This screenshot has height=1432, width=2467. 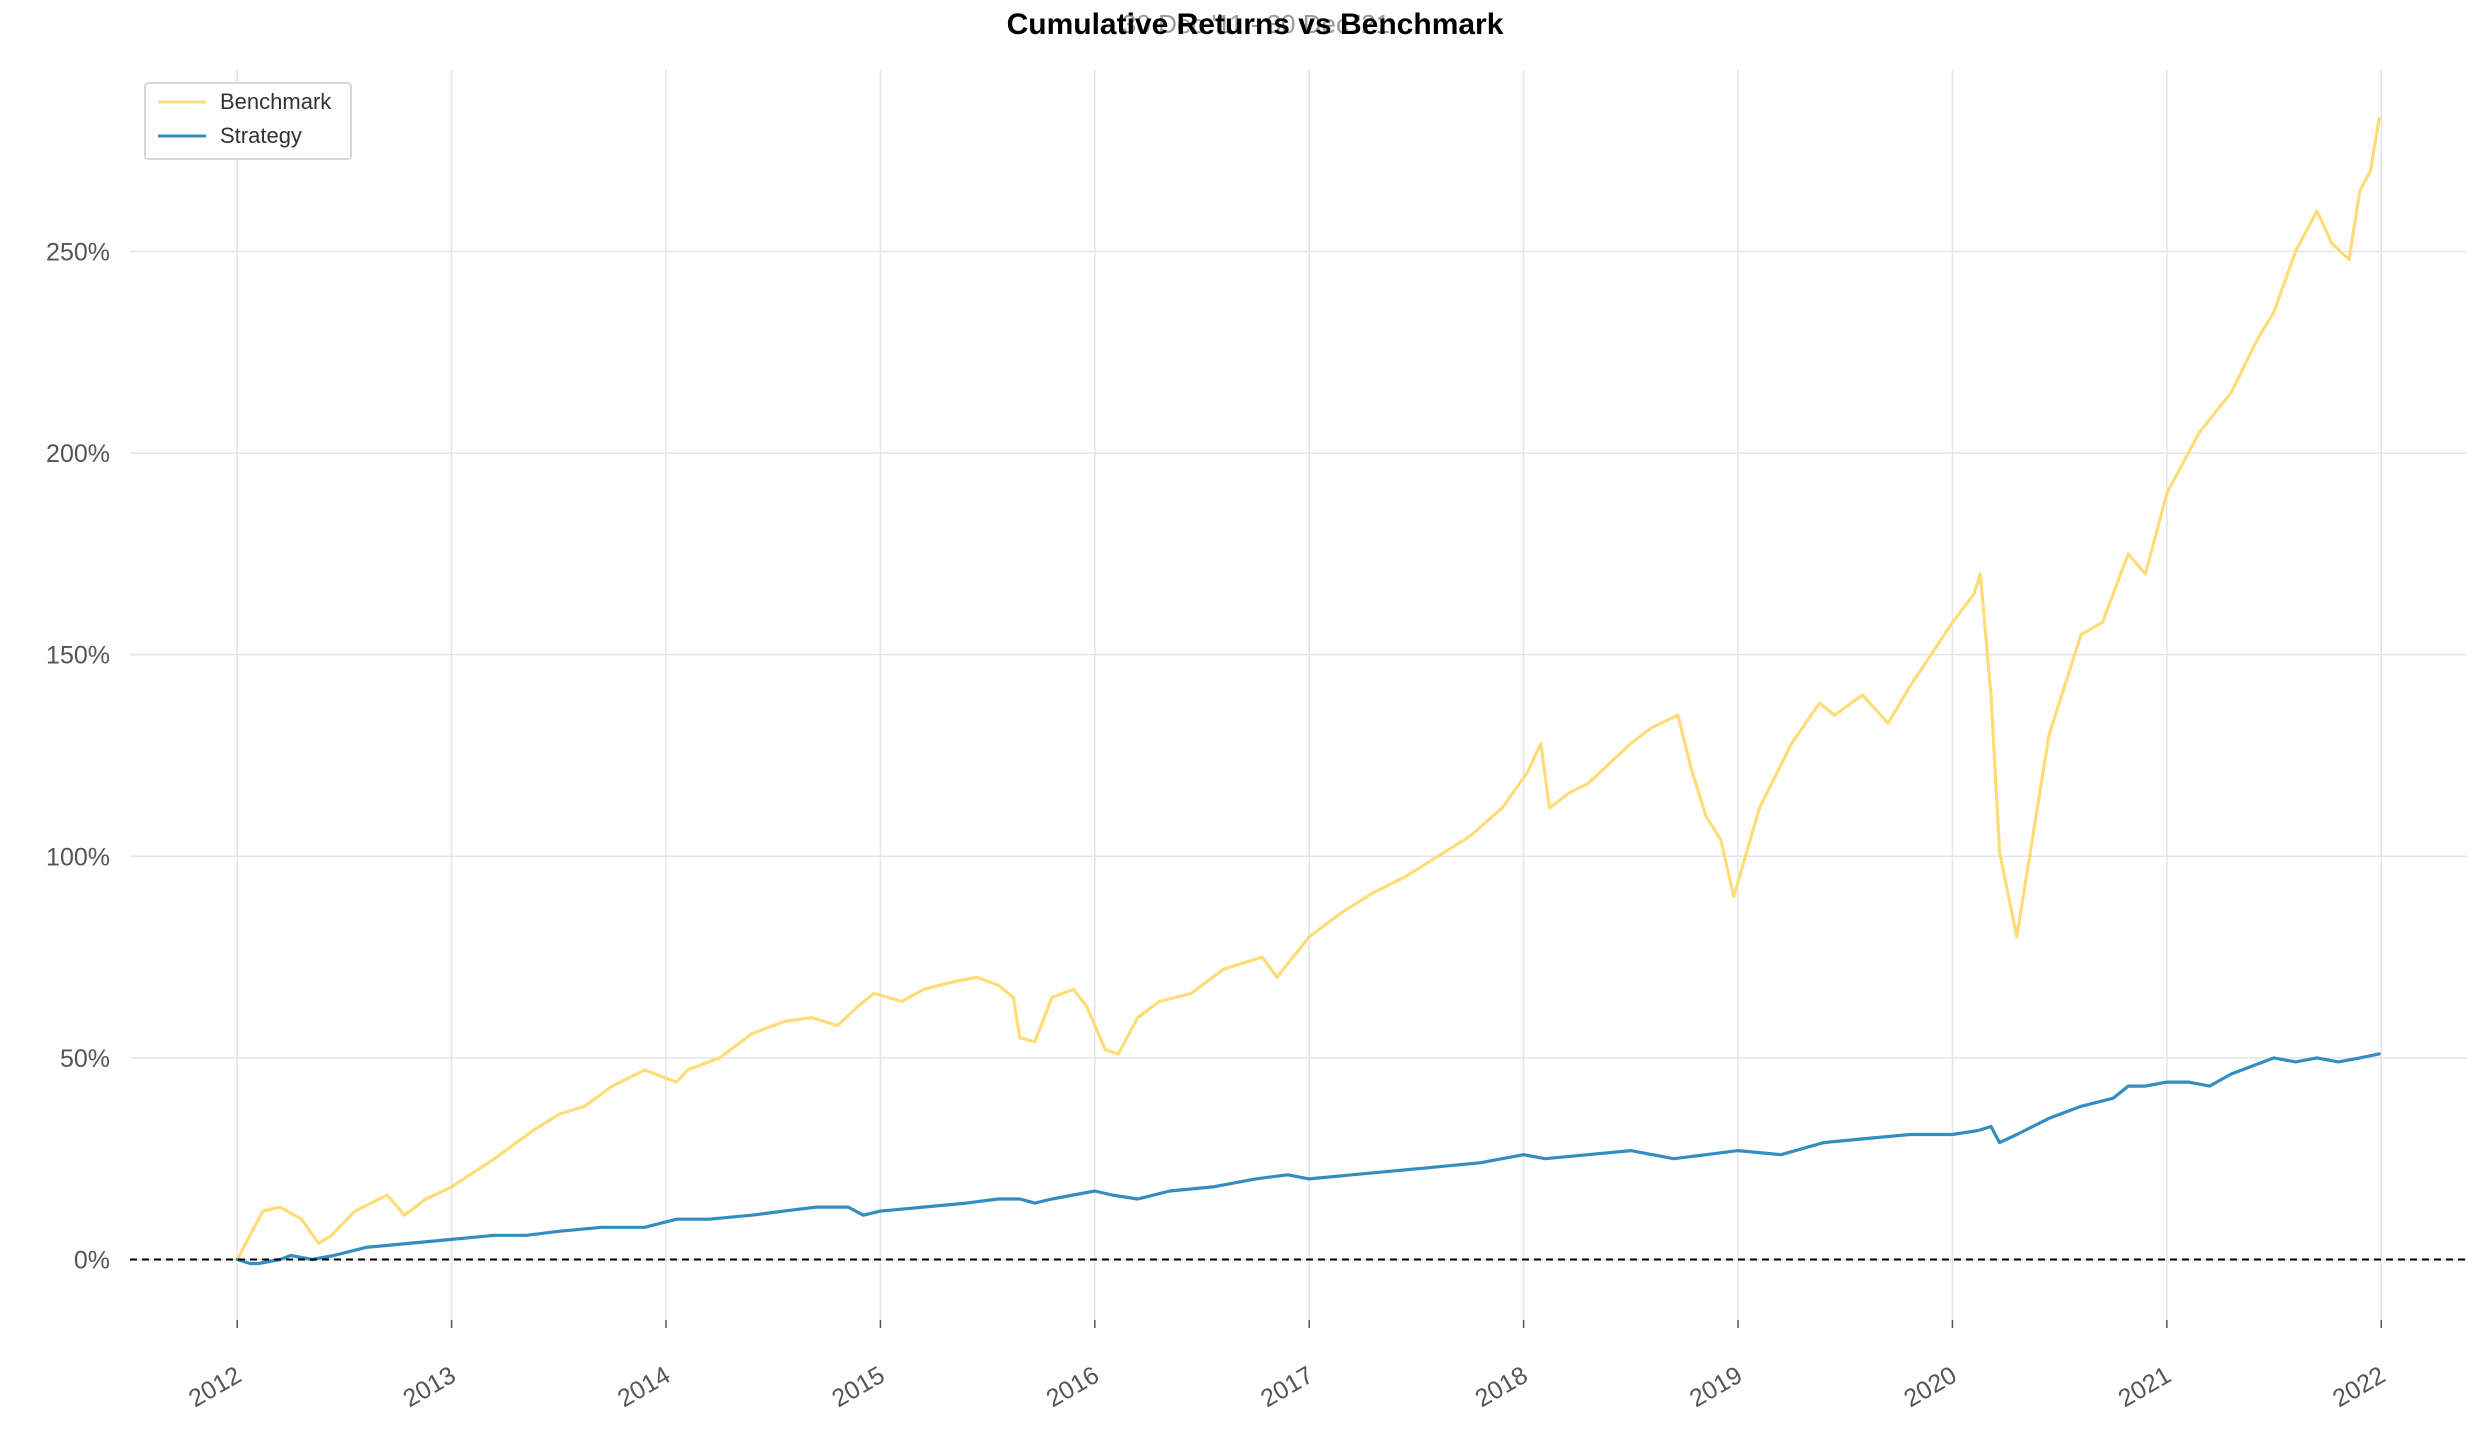 What do you see at coordinates (92, 1261) in the screenshot?
I see `y-tick-label: 0%` at bounding box center [92, 1261].